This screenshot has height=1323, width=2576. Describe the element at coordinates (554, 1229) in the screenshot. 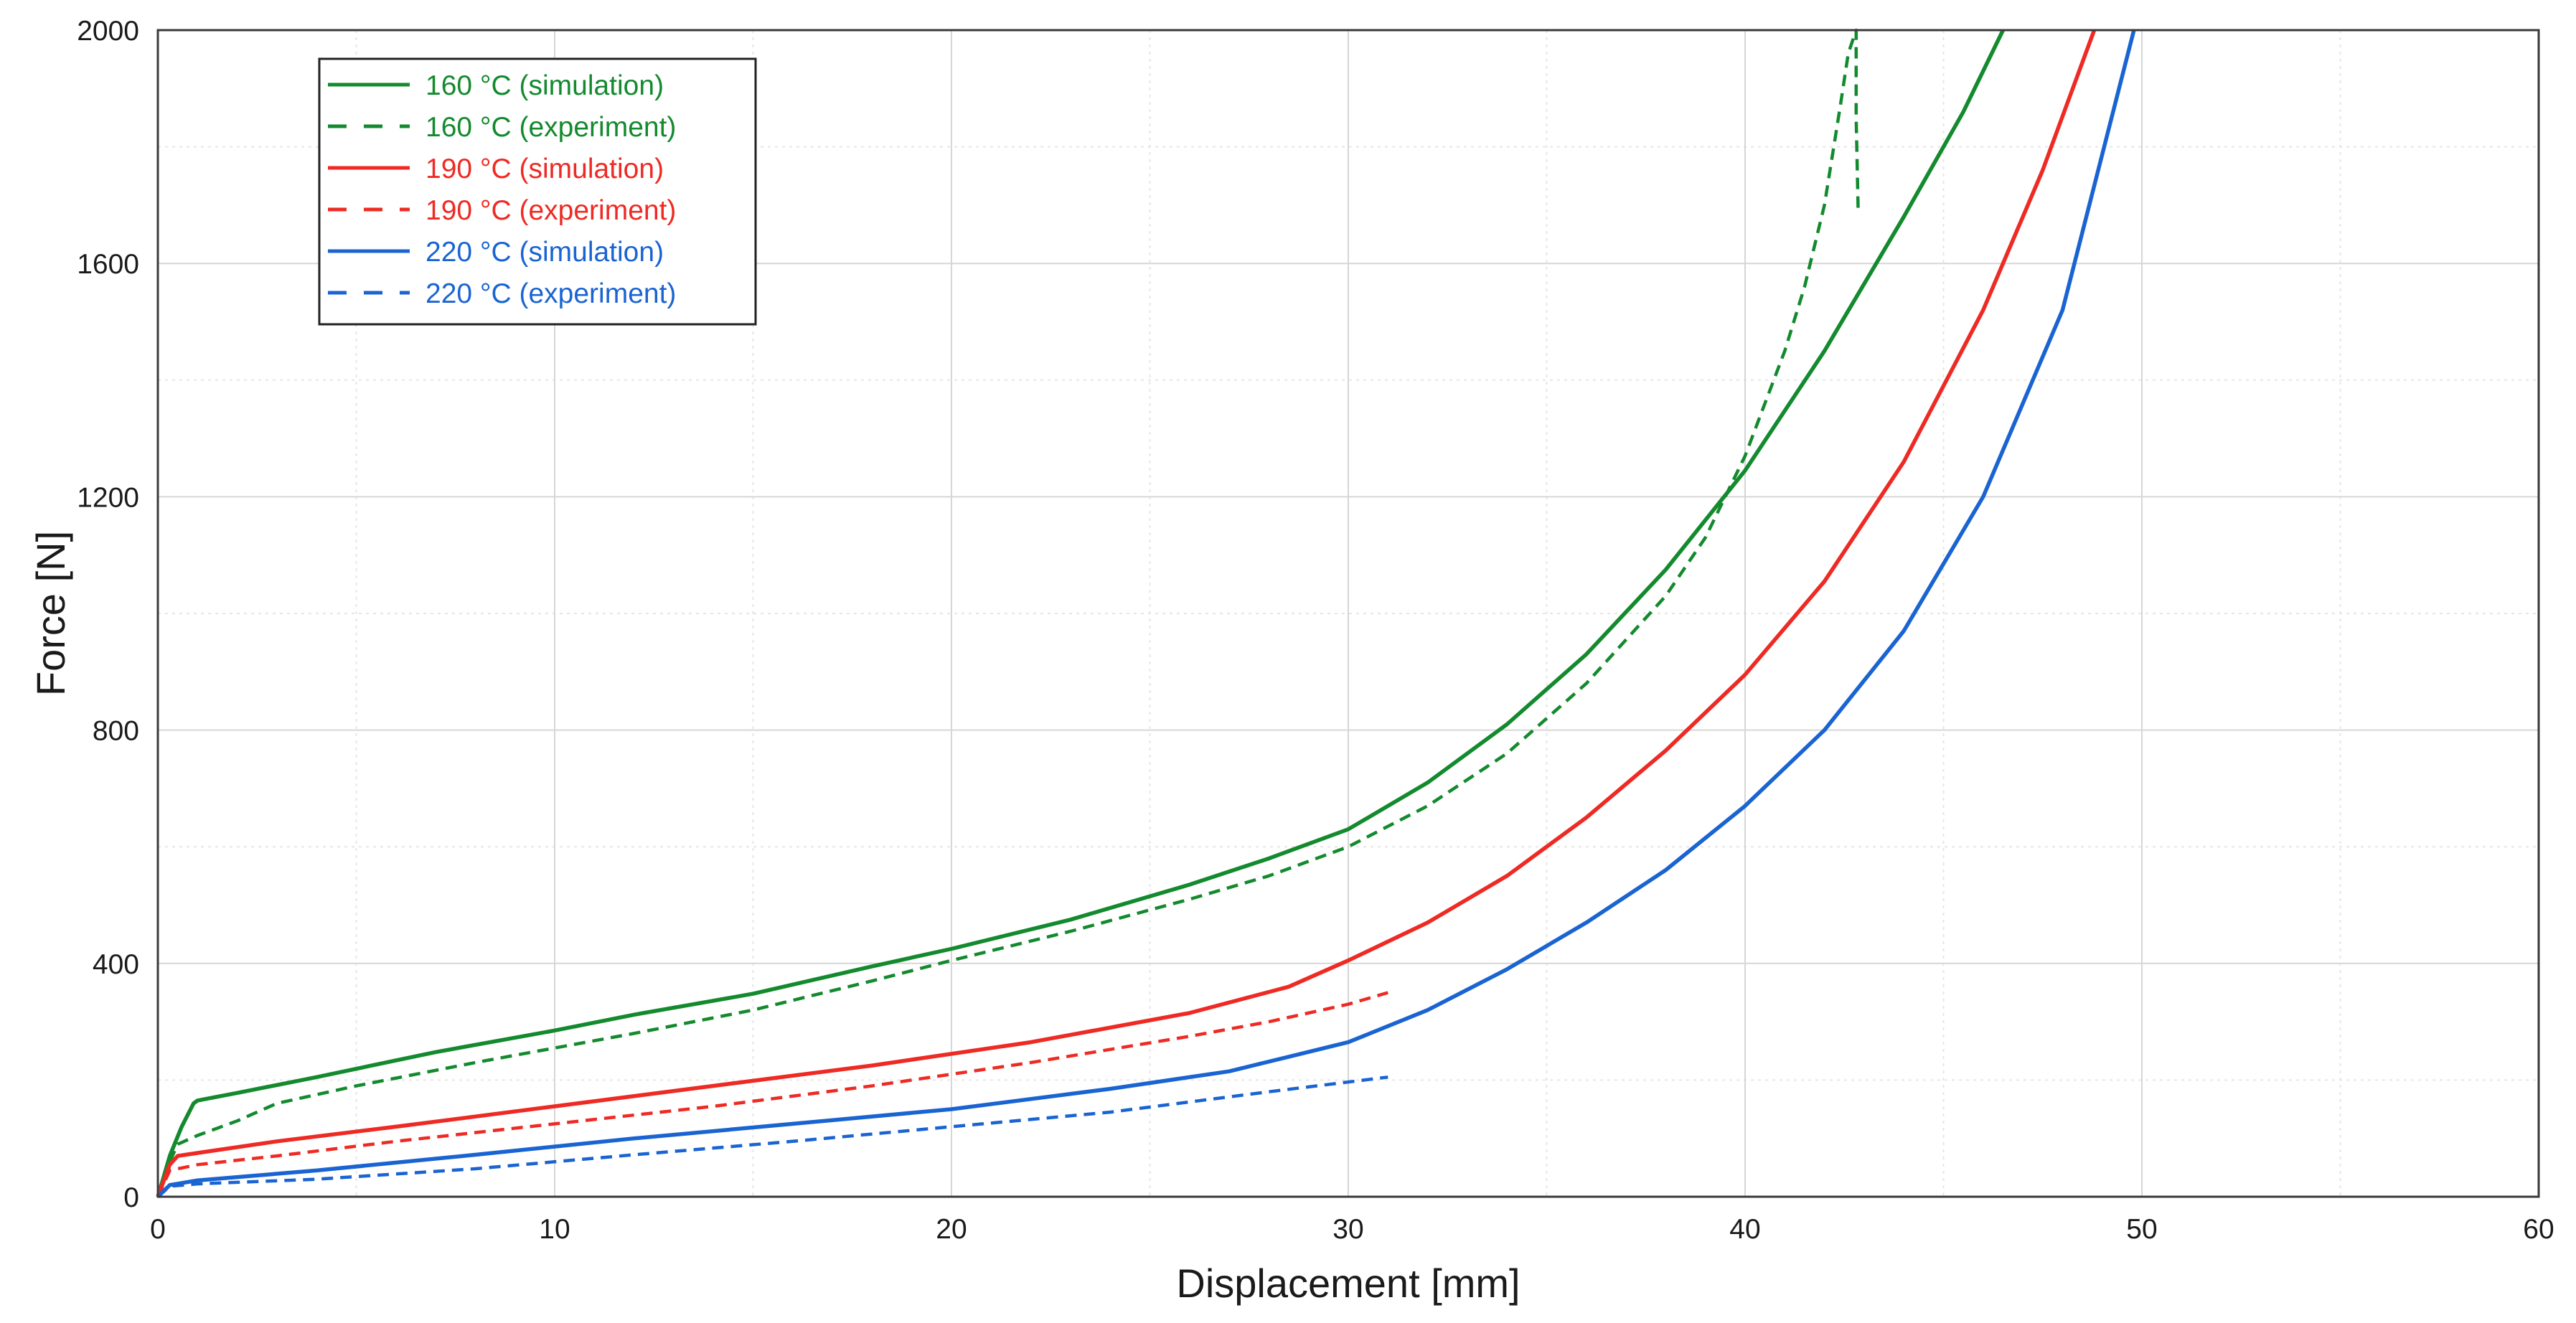

I see `x-tick-label: 10` at that location.